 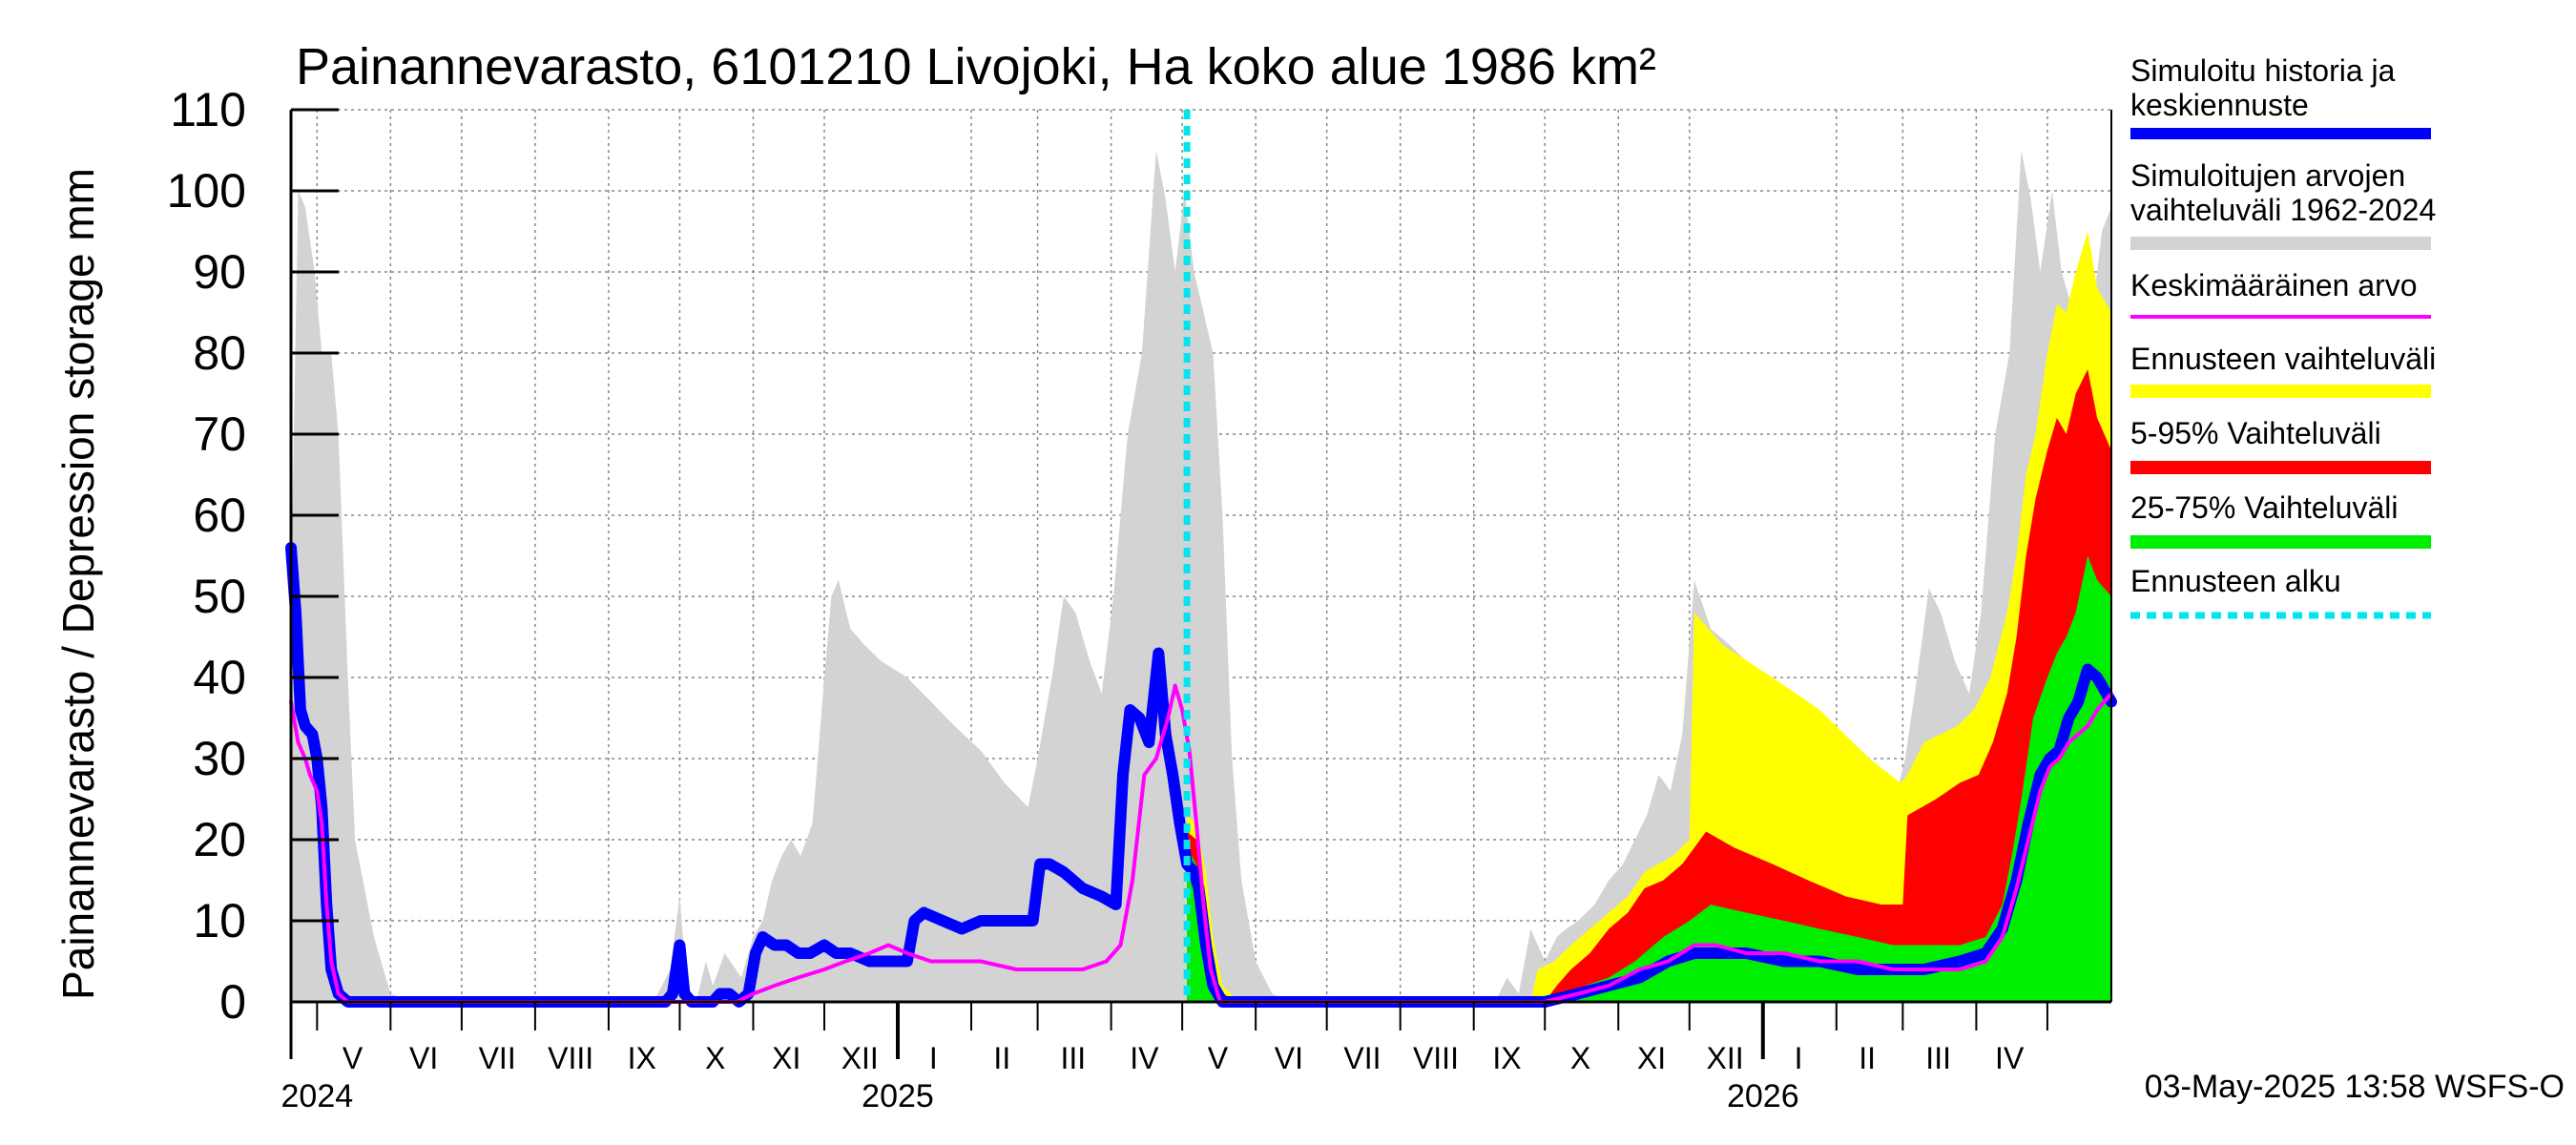 What do you see at coordinates (219, 516) in the screenshot?
I see `y-tick-label: 60` at bounding box center [219, 516].